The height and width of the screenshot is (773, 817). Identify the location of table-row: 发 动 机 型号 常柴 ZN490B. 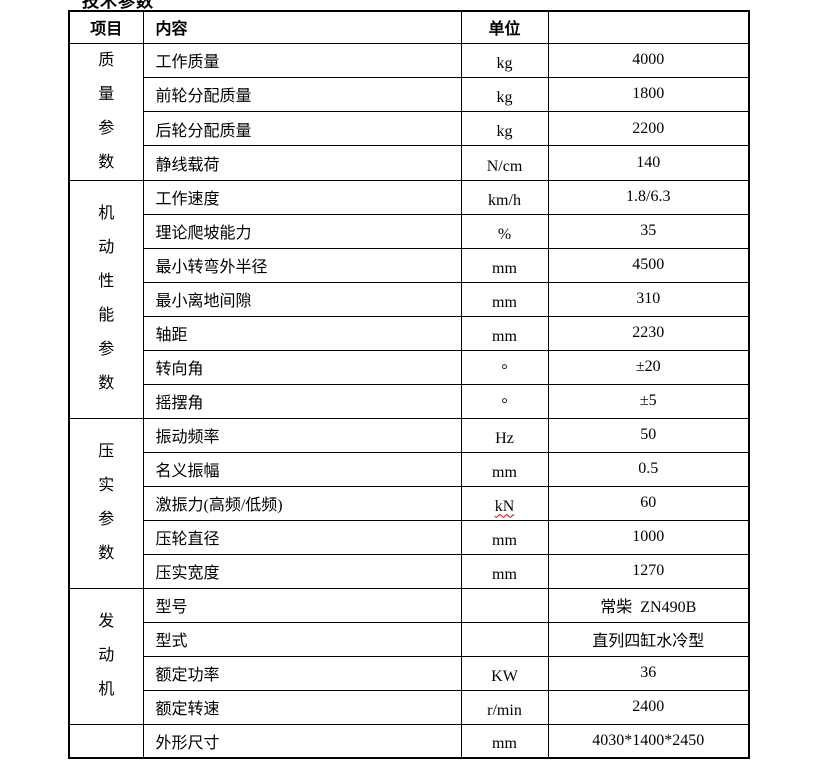
(409, 656).